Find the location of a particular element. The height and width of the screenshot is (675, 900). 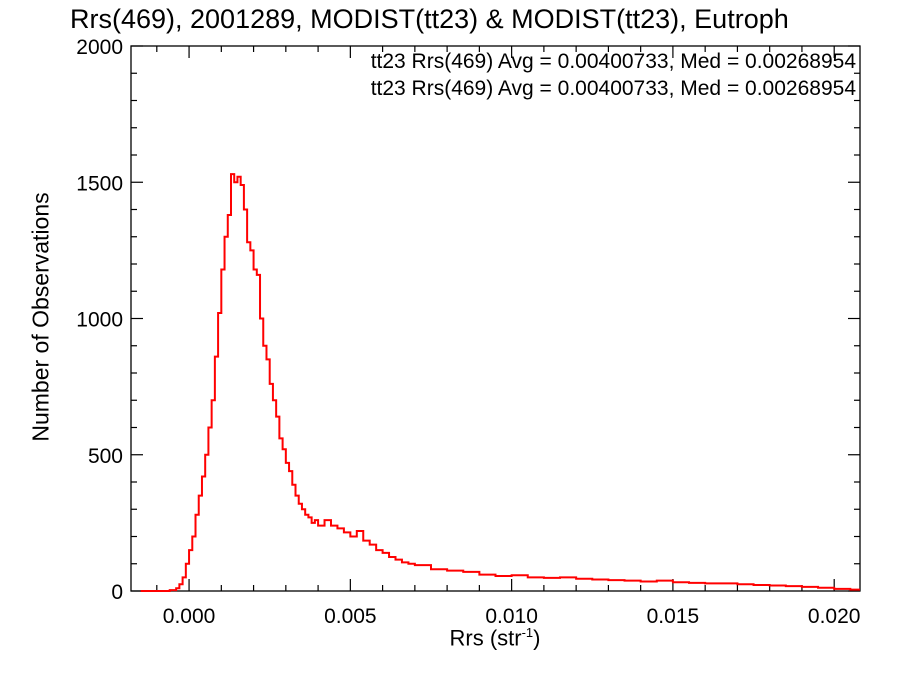

x-tick-label: 0.015 is located at coordinates (673, 616).